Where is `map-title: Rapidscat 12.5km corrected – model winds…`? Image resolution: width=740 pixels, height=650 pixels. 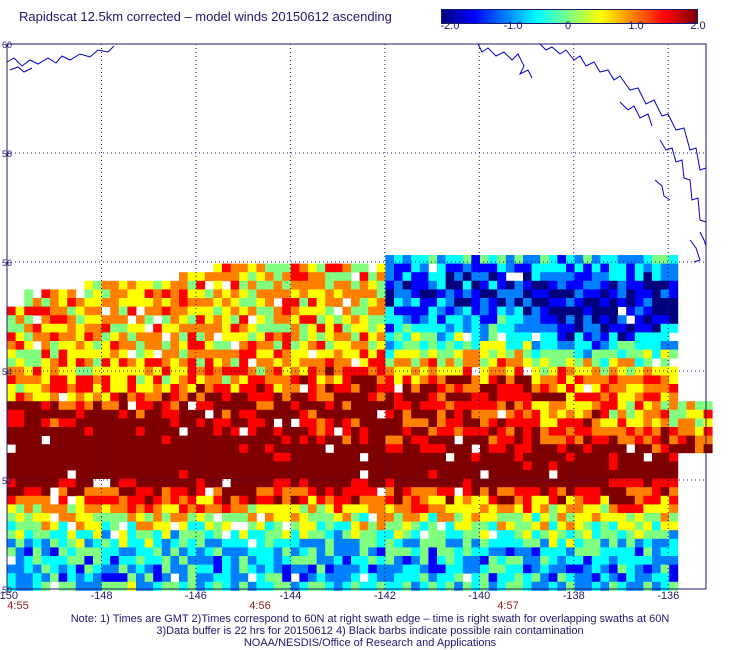
map-title: Rapidscat 12.5km corrected – model winds… is located at coordinates (205, 16).